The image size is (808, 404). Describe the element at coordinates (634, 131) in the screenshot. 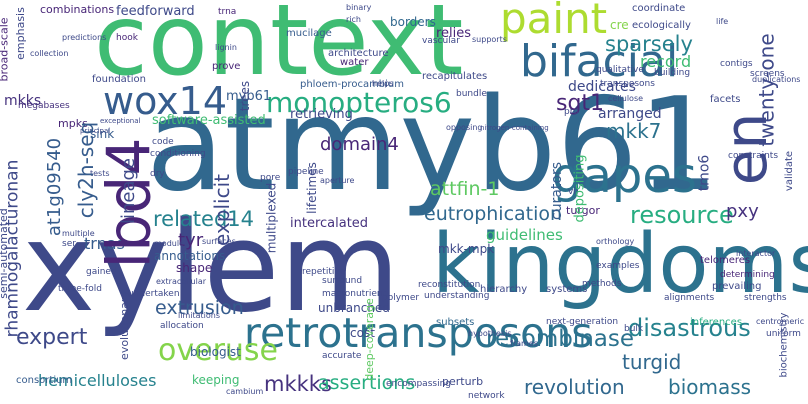

I see `word-mkk7: mkk7` at that location.